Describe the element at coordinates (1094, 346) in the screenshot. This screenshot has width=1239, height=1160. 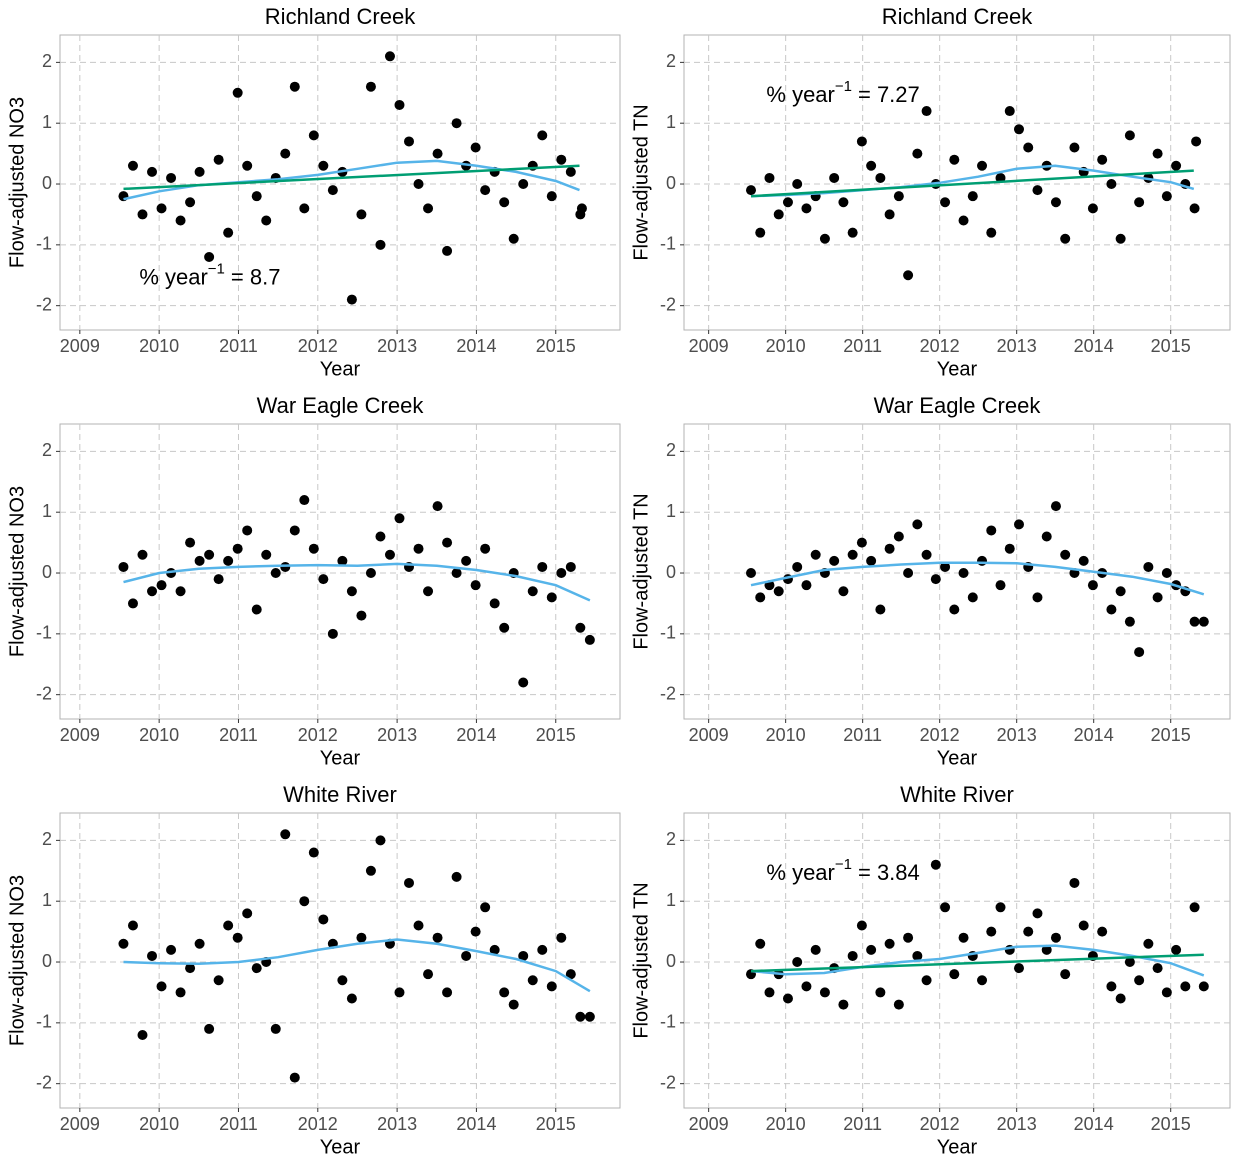
I see `x-tick-label: 2014` at that location.